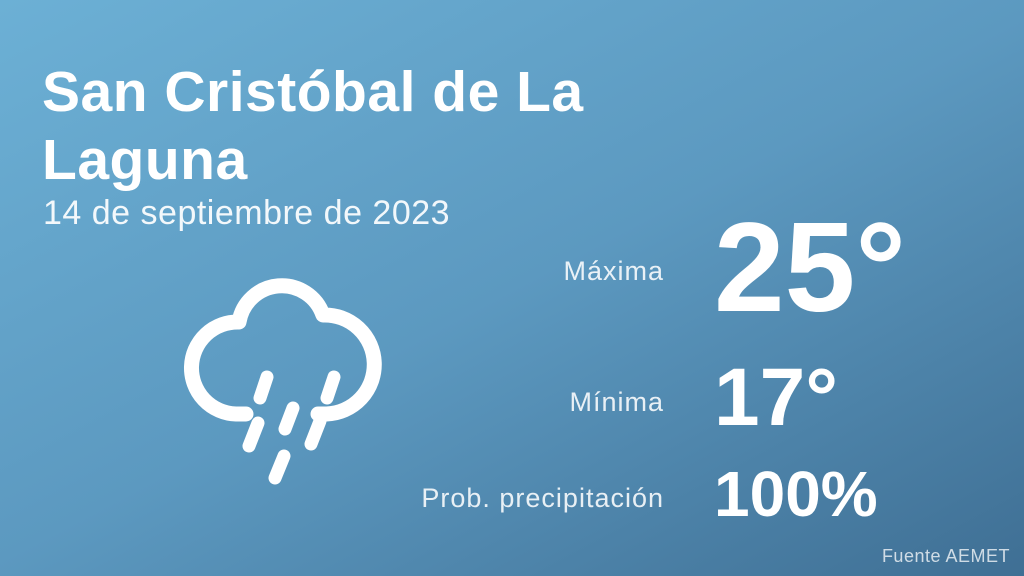 The height and width of the screenshot is (576, 1024). Describe the element at coordinates (313, 126) in the screenshot. I see `page-title: San Cristóbal de La Laguna` at that location.